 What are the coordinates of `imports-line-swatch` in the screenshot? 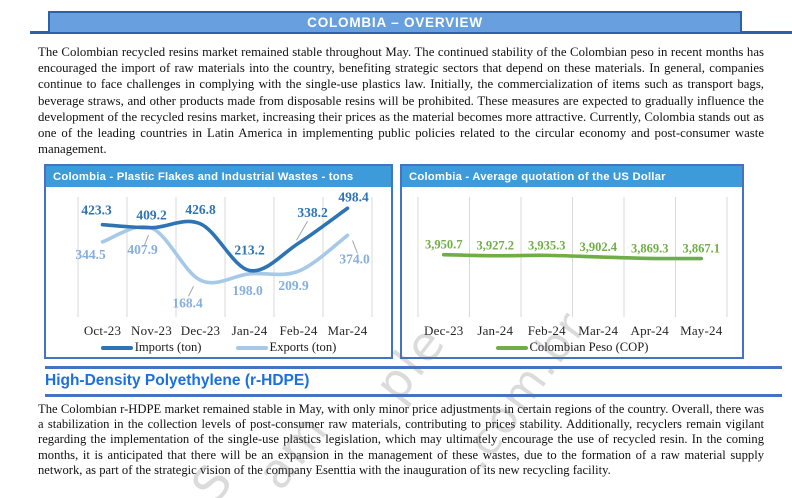 It's located at (116, 347).